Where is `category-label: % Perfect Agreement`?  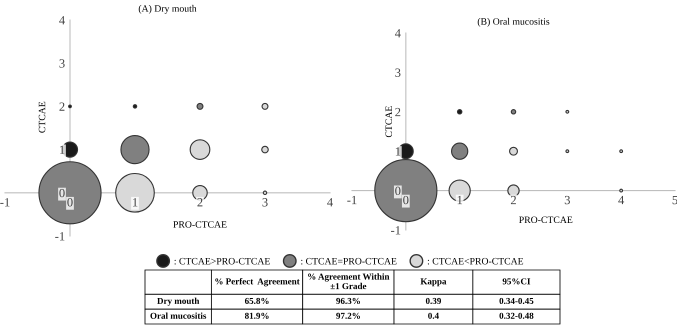 category-label: % Perfect Agreement is located at coordinates (257, 282).